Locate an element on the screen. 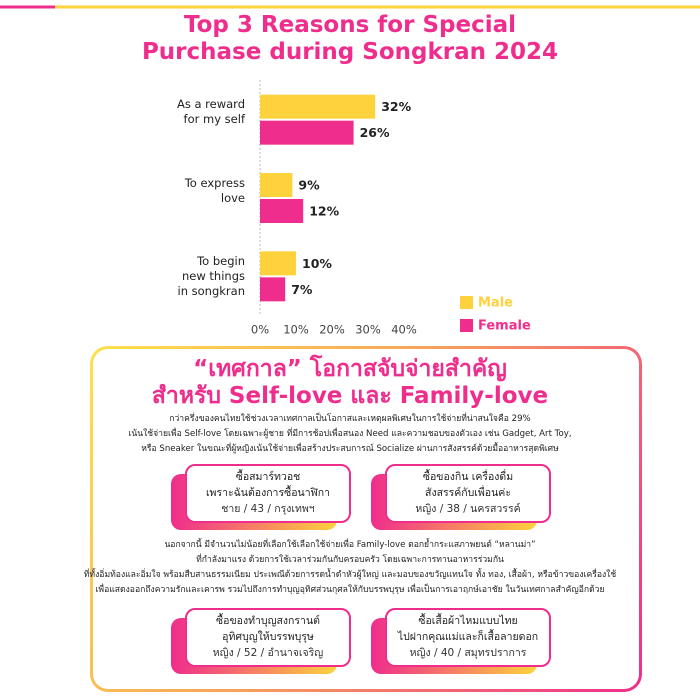 The image size is (700, 700). value-label: 9% is located at coordinates (309, 185).